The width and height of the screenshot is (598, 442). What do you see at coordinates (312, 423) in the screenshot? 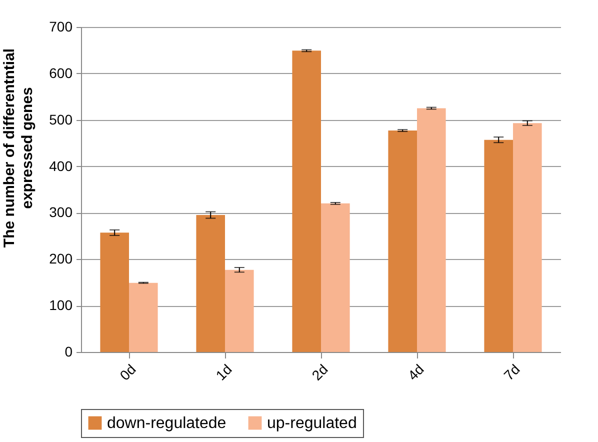
I see `legend-label: up-regulated` at bounding box center [312, 423].